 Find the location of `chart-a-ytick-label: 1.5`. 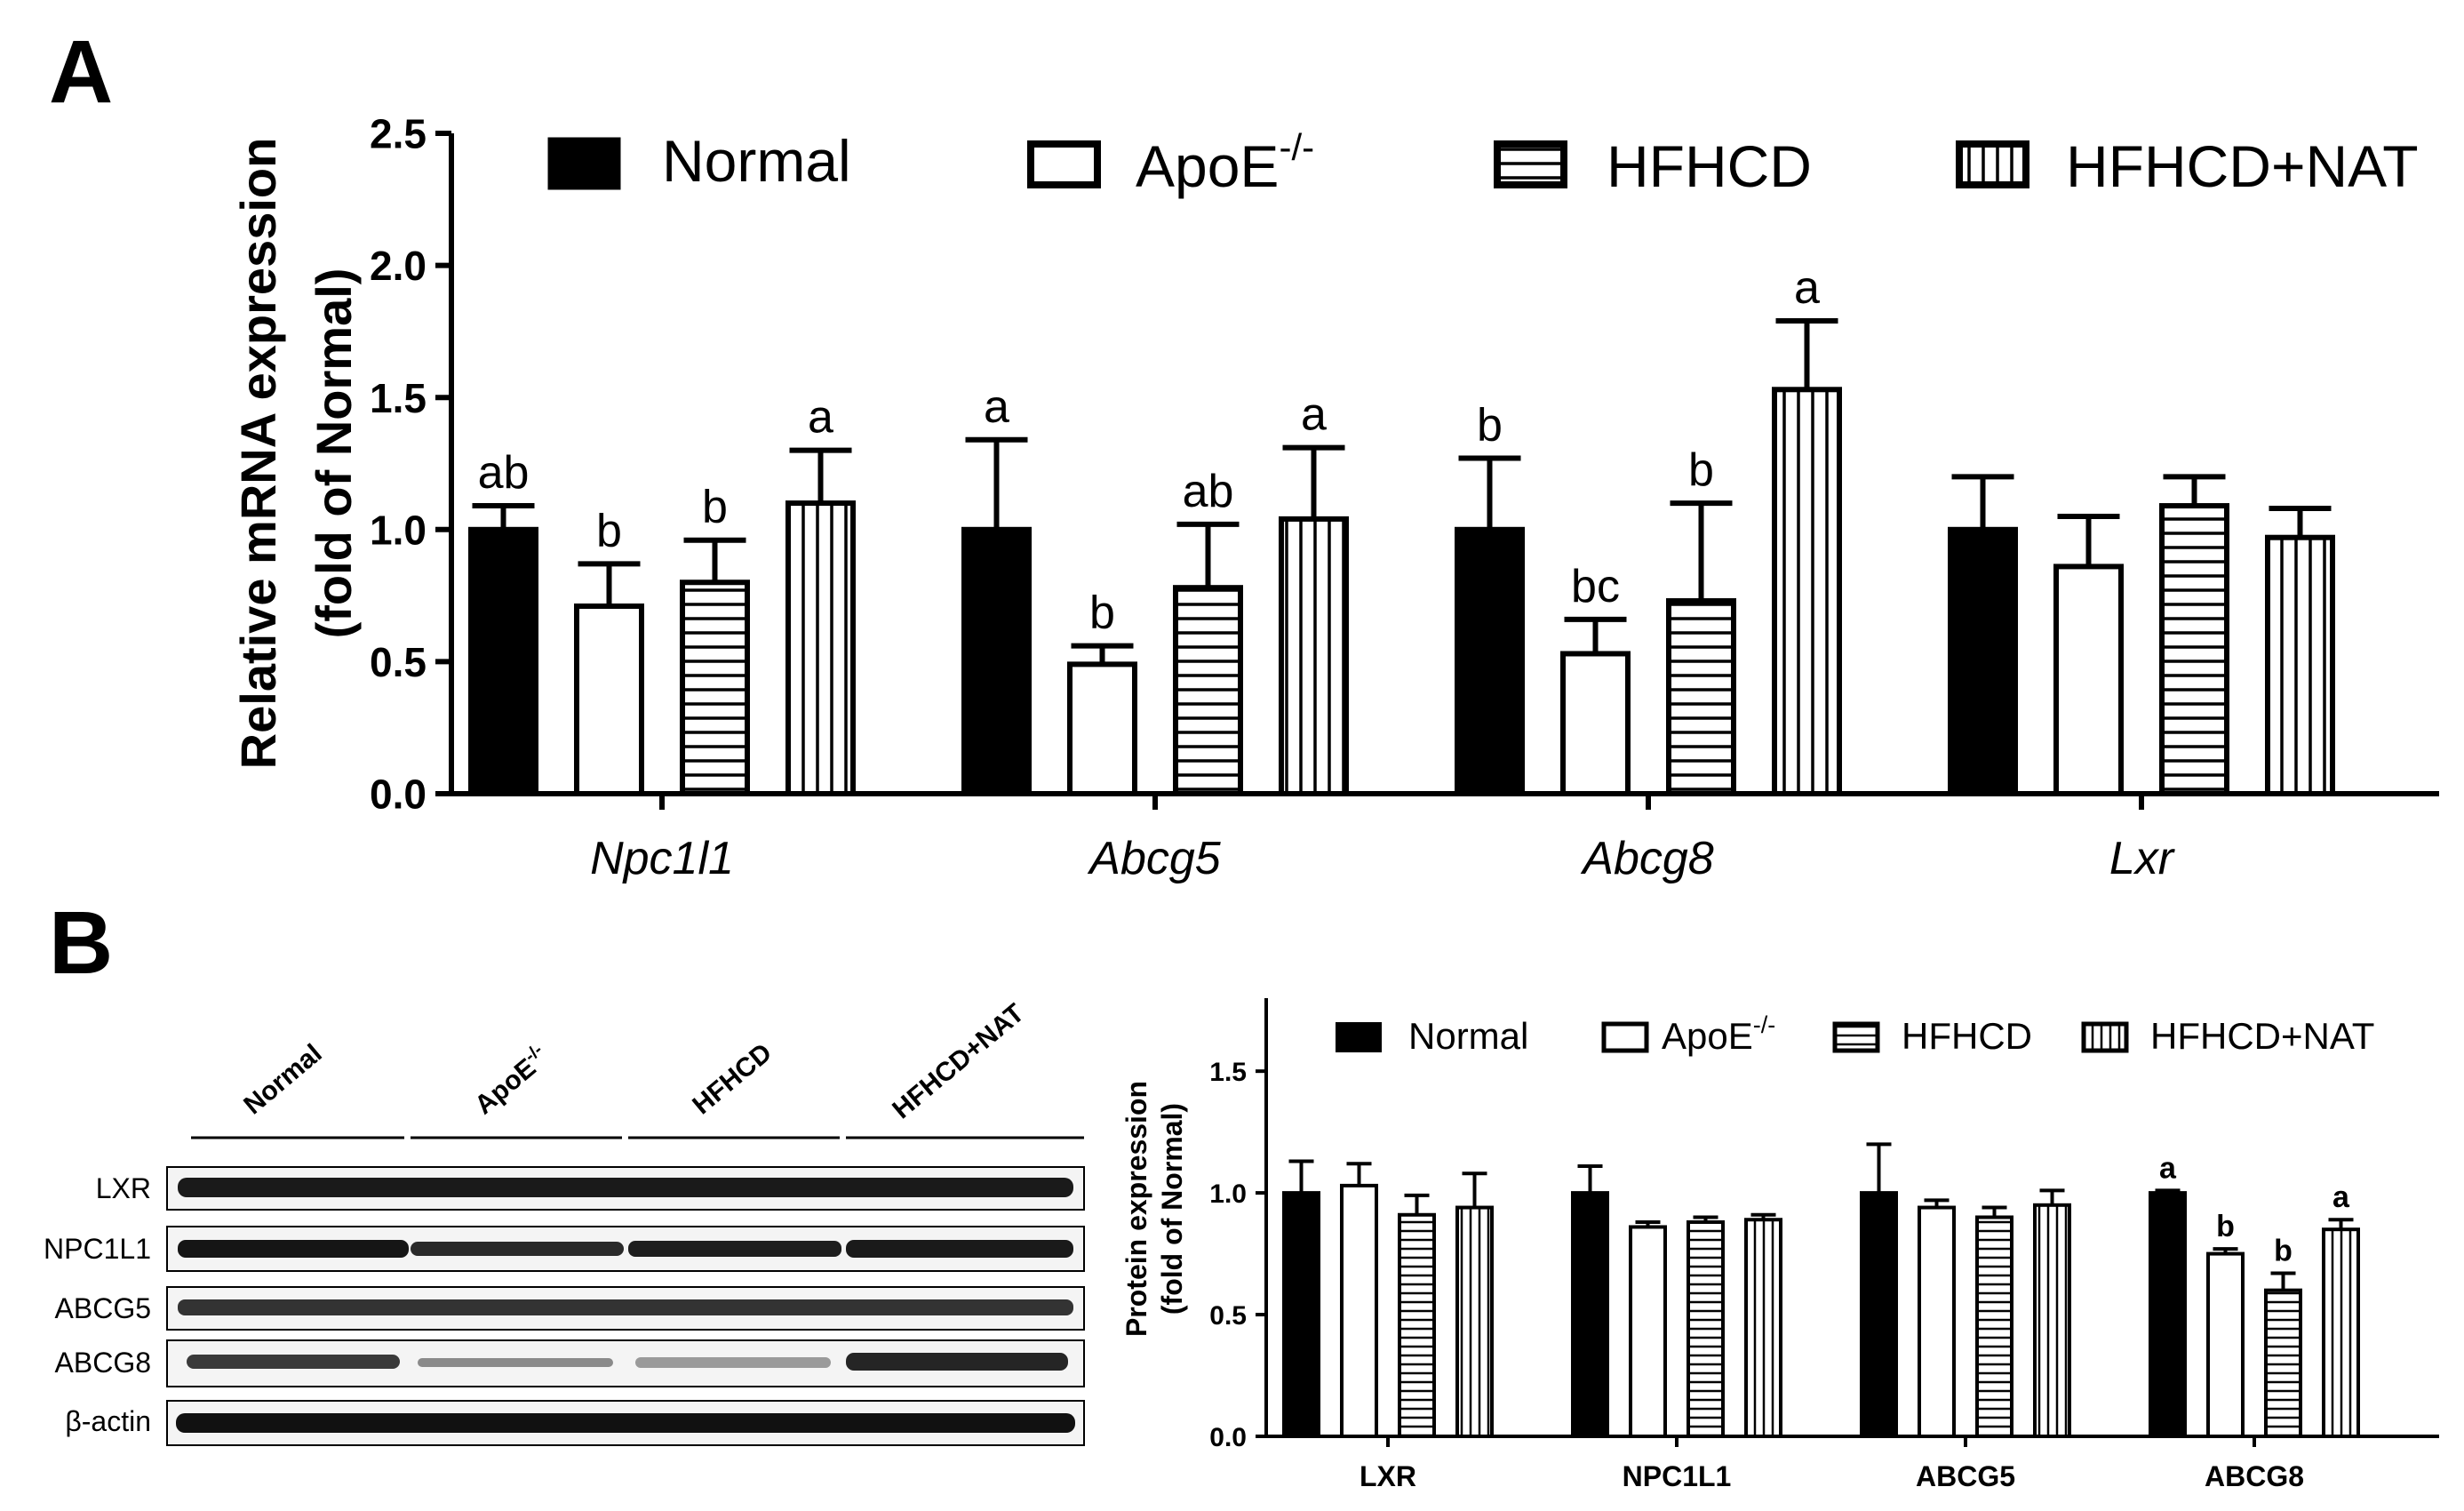

chart-a-ytick-label: 1.5 is located at coordinates (398, 398).